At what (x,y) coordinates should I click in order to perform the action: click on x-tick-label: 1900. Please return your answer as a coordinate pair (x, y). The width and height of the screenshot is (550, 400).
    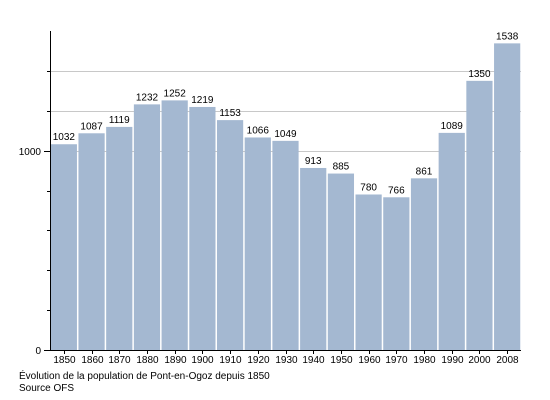
    Looking at the image, I should click on (202, 360).